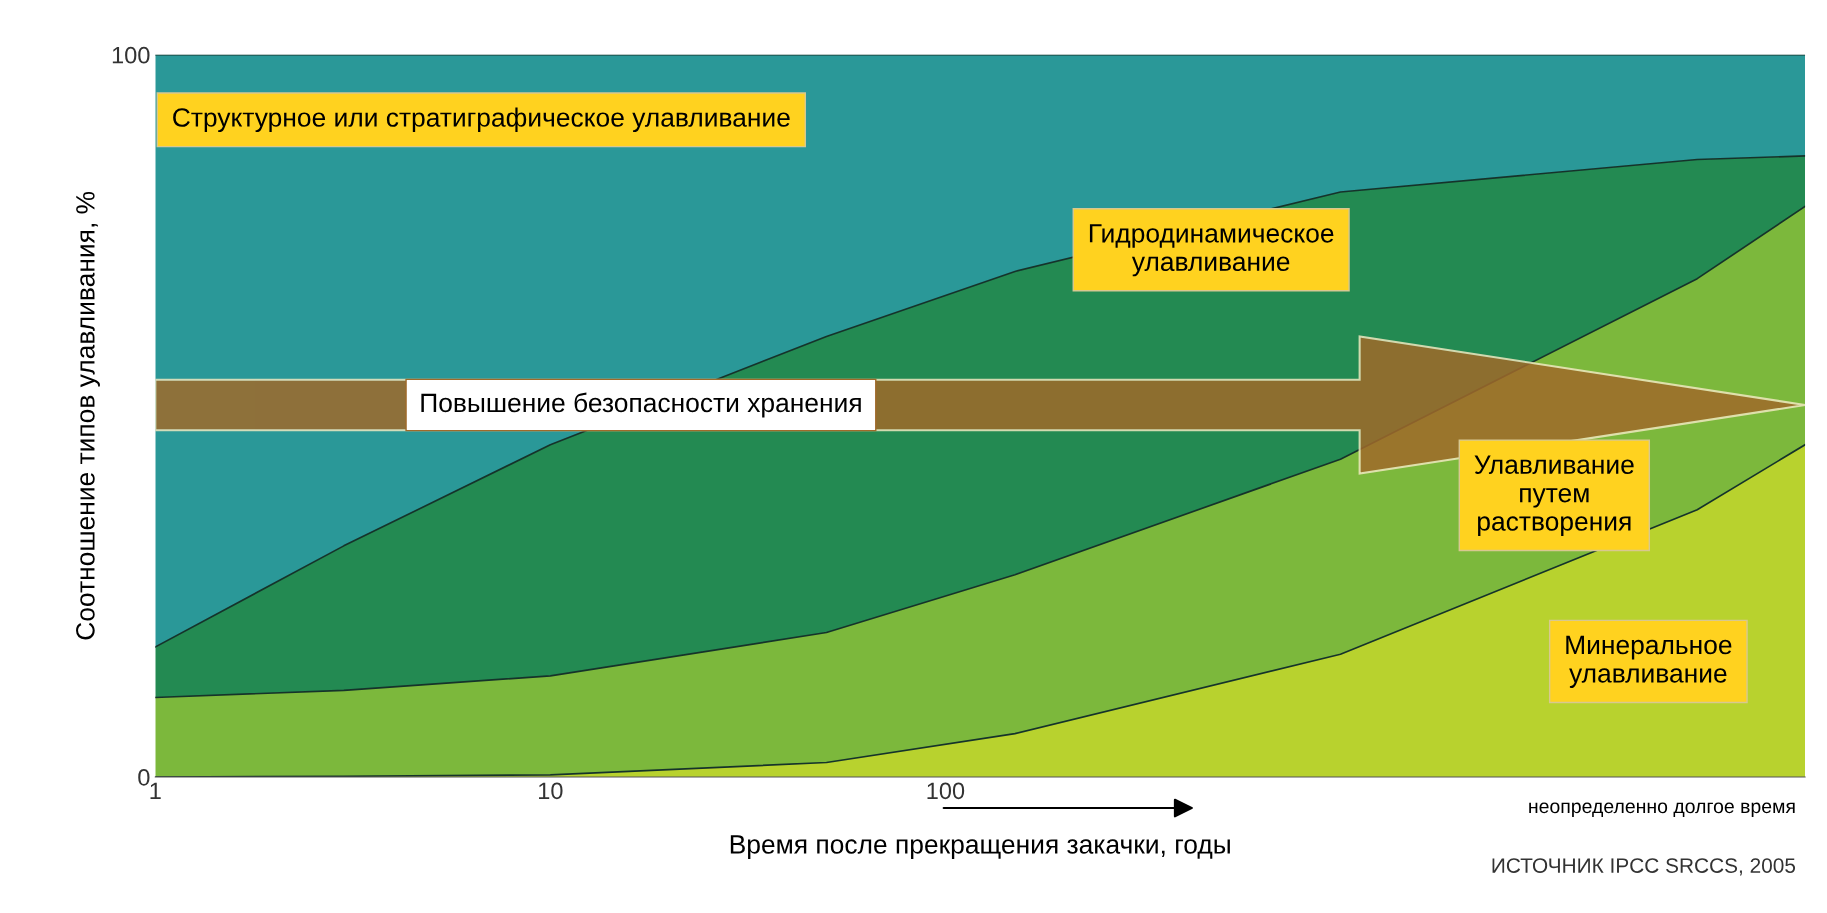 This screenshot has width=1827, height=913. I want to click on y-tick-label: 0, so click(144, 777).